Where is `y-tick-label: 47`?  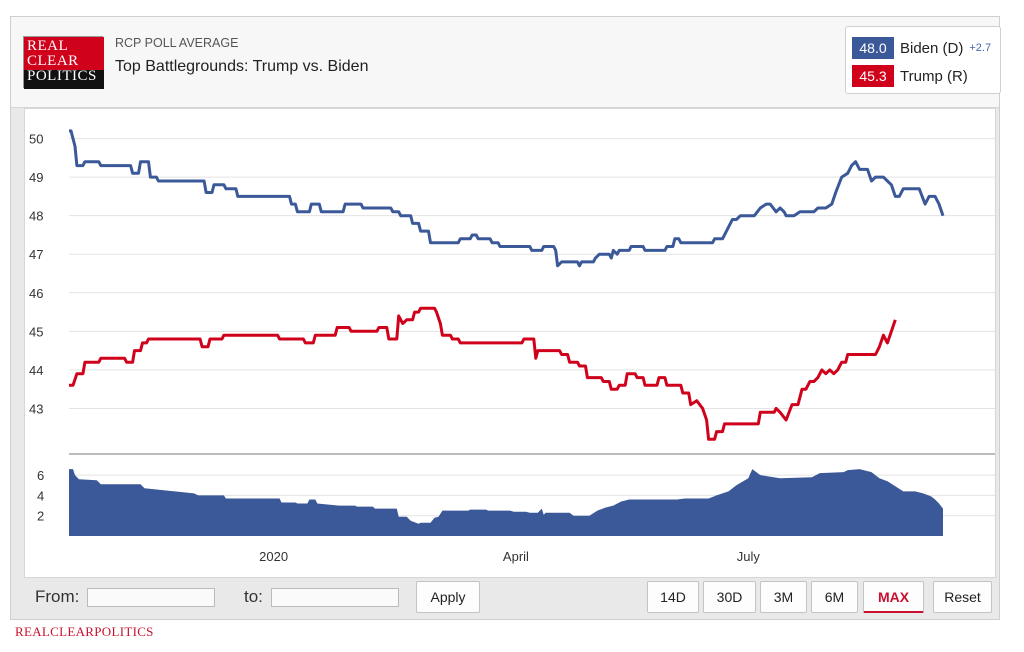
y-tick-label: 47 is located at coordinates (36, 254).